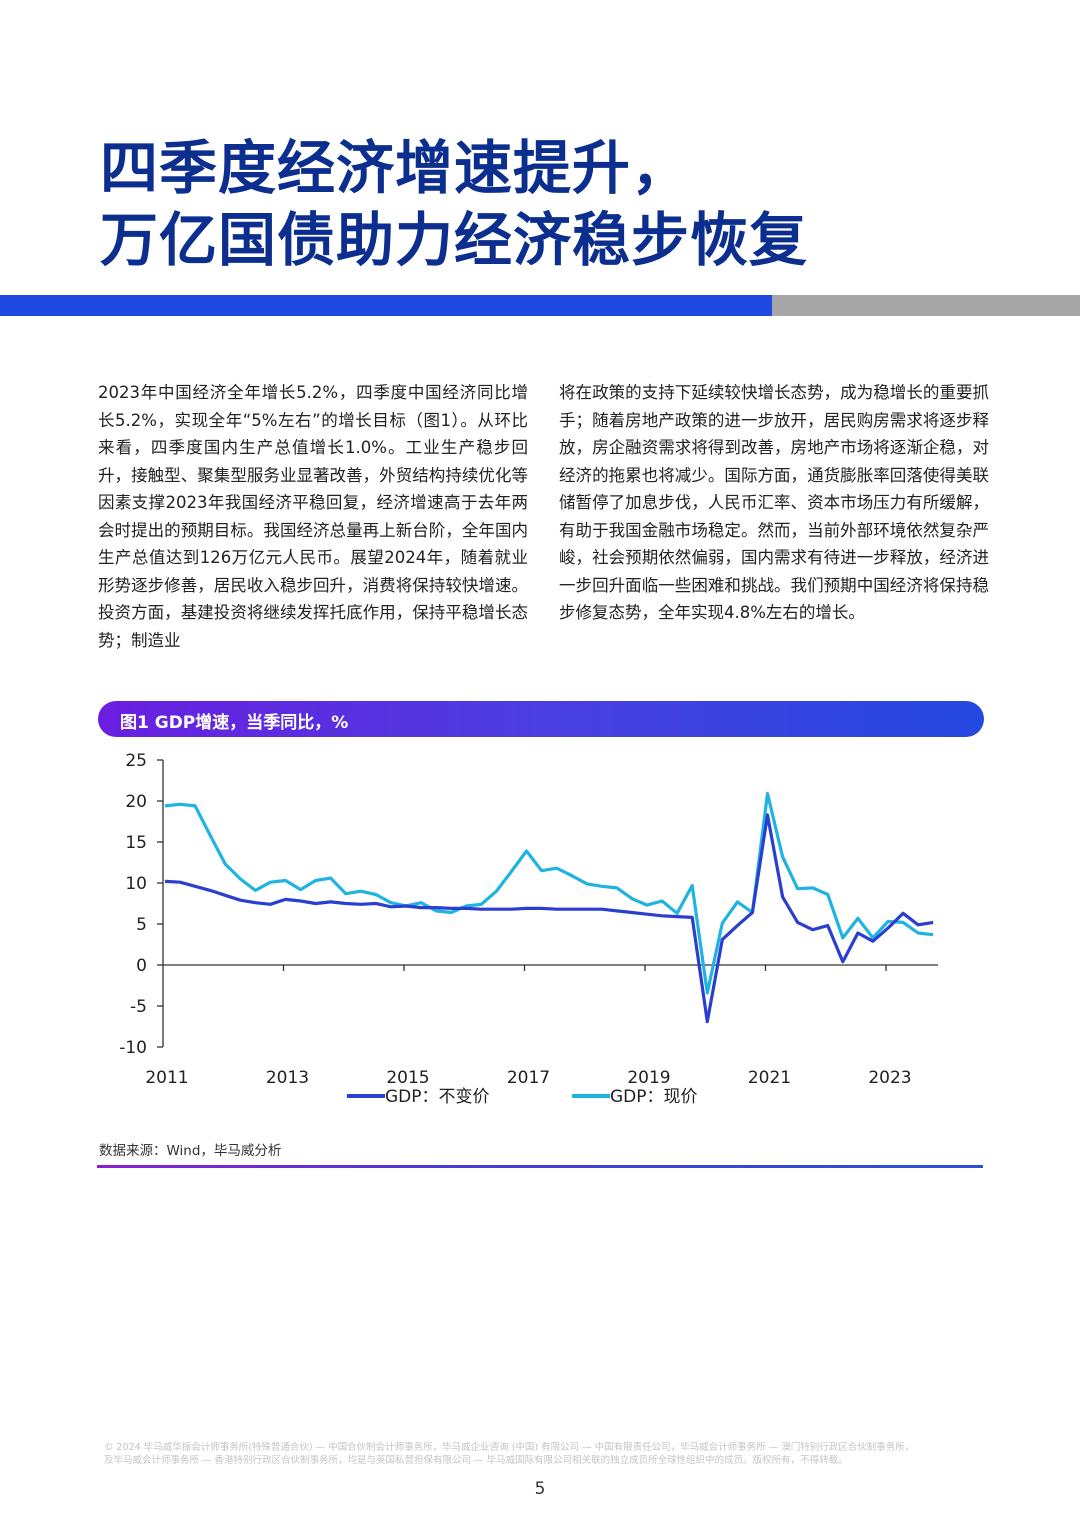 Image resolution: width=1080 pixels, height=1515 pixels. Describe the element at coordinates (454, 204) in the screenshot. I see `page-title: 四季度经济增速提升， 万亿国债助力经济稳步恢复` at that location.